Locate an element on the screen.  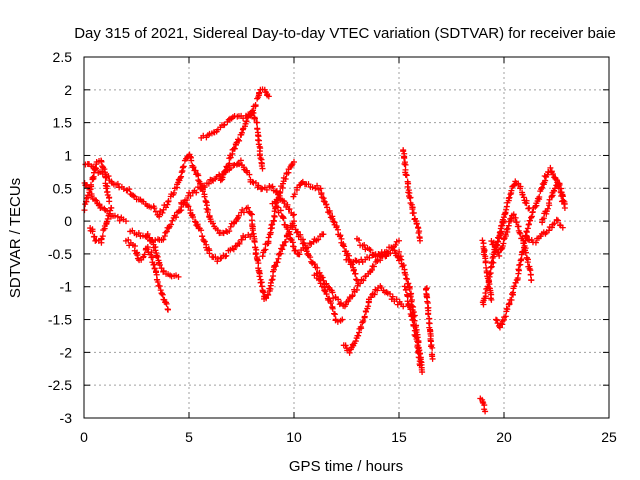
y-tick-label: 2.5 is located at coordinates (63, 57).